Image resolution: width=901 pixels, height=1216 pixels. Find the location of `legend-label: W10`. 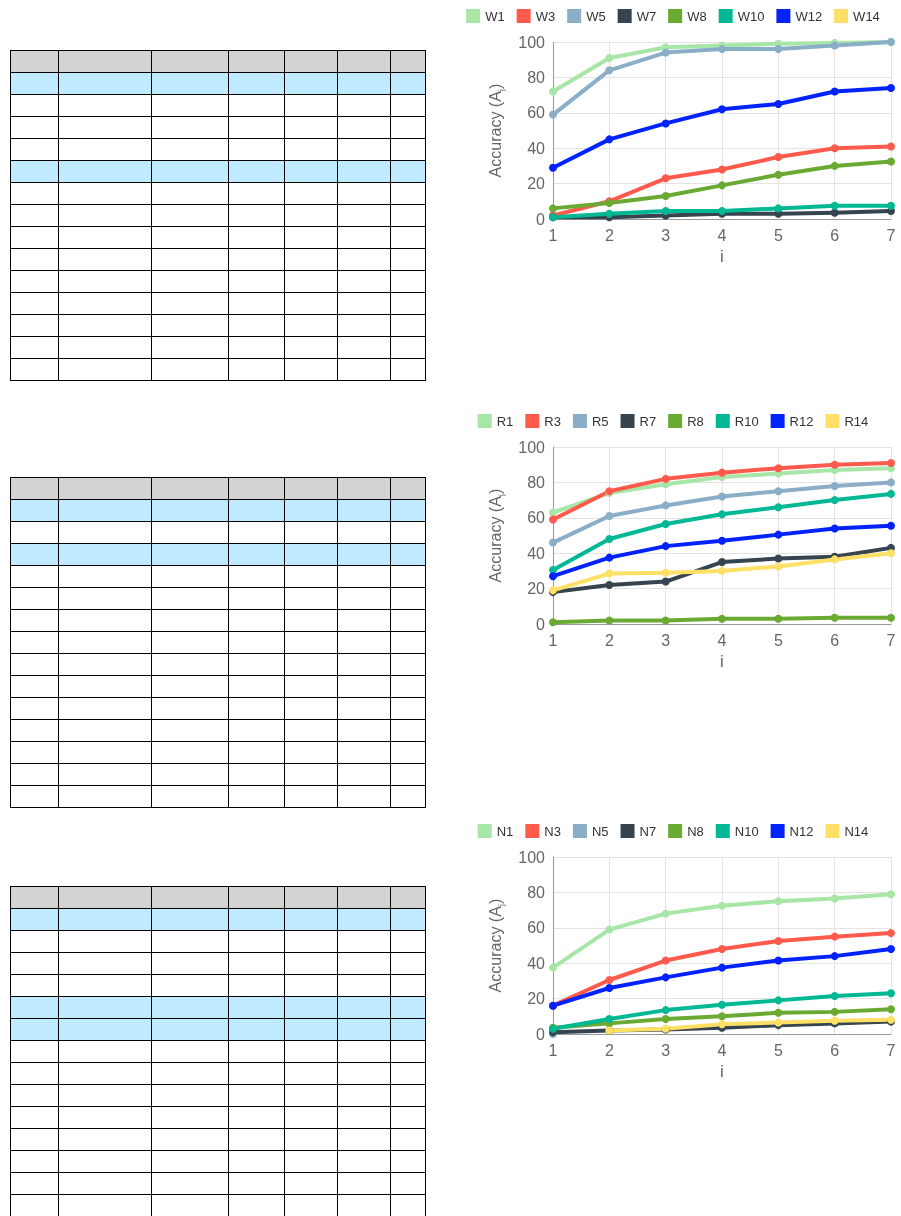

legend-label: W10 is located at coordinates (751, 16).